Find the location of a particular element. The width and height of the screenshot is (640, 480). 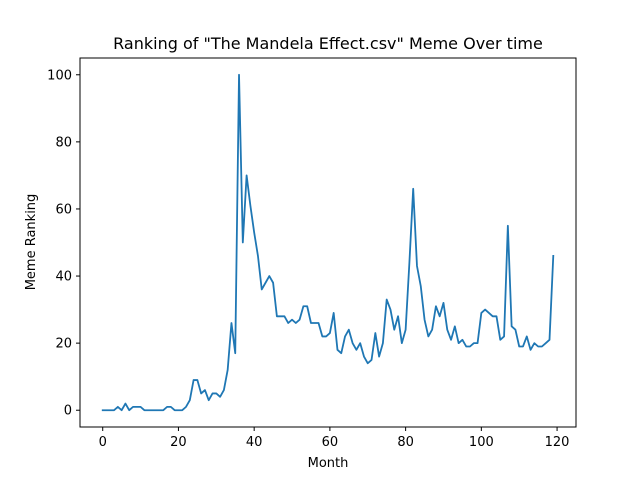

x-tick-label: 80 is located at coordinates (405, 442).